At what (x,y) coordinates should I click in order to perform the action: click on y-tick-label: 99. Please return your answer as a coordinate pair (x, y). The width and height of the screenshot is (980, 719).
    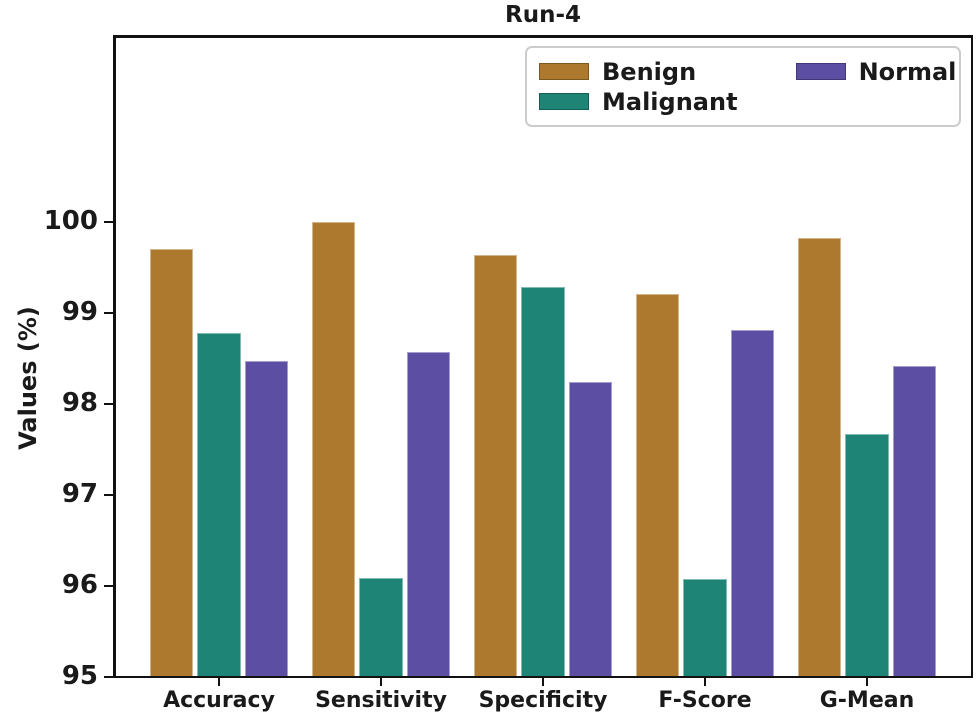
    Looking at the image, I should click on (79, 312).